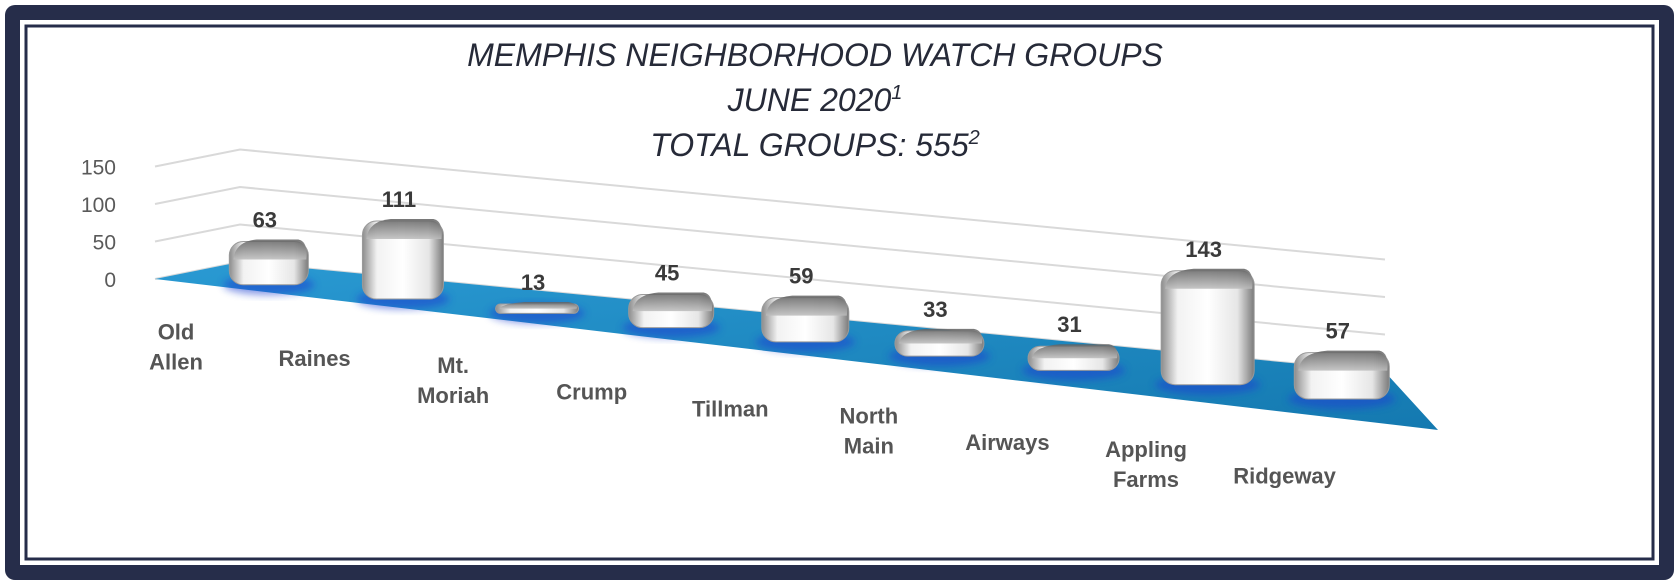 This screenshot has width=1679, height=585. Describe the element at coordinates (667, 273) in the screenshot. I see `data-label: 45` at that location.